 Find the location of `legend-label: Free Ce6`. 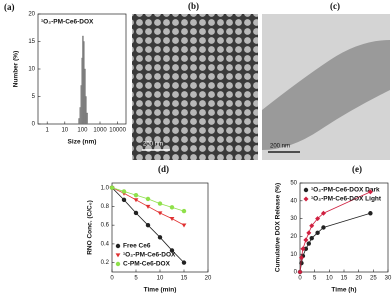

legend-label: Free Ce6 is located at coordinates (137, 246).